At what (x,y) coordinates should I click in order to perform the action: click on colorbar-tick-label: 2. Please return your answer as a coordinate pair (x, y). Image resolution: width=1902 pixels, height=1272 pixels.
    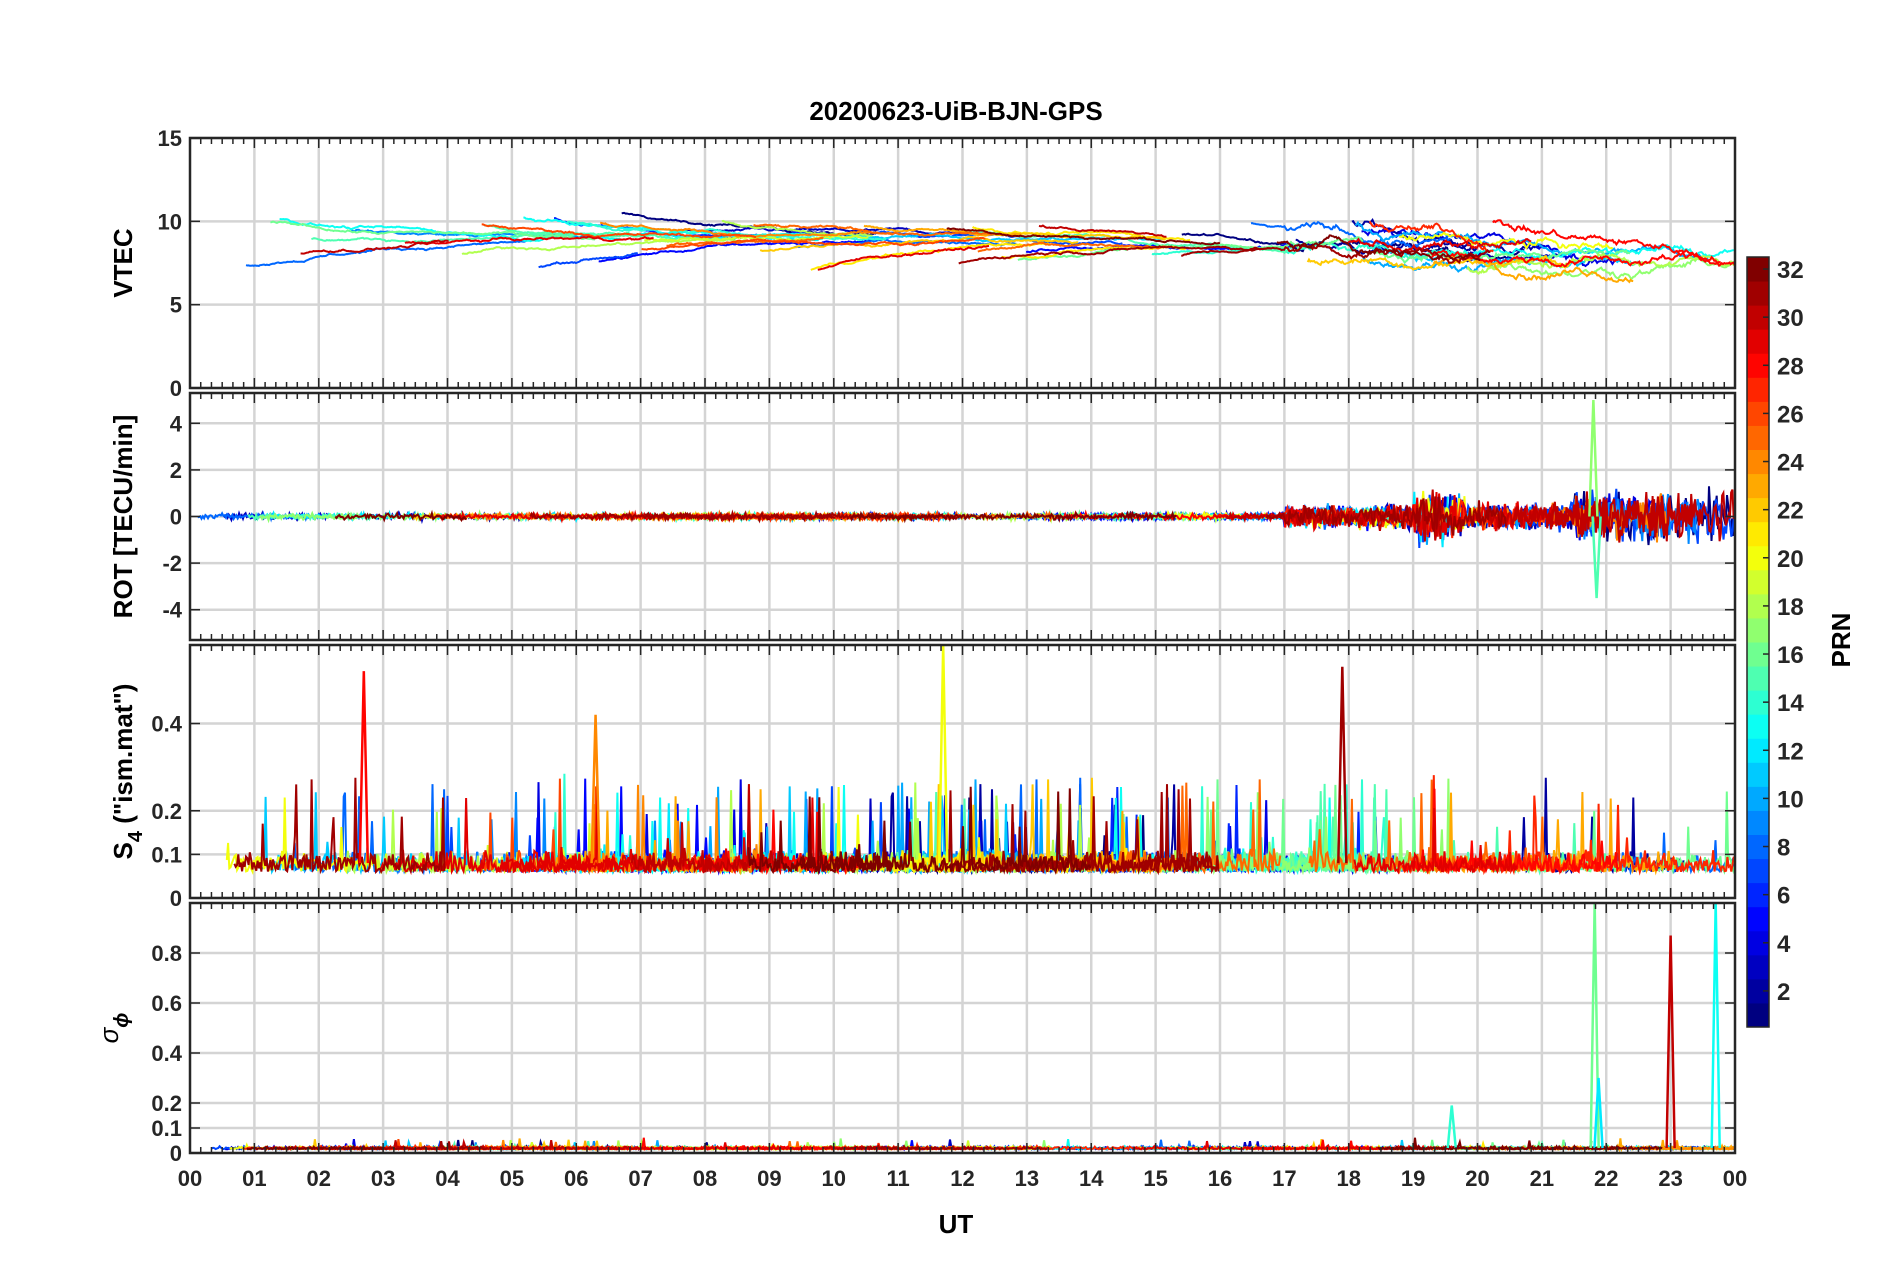
    Looking at the image, I should click on (1783, 992).